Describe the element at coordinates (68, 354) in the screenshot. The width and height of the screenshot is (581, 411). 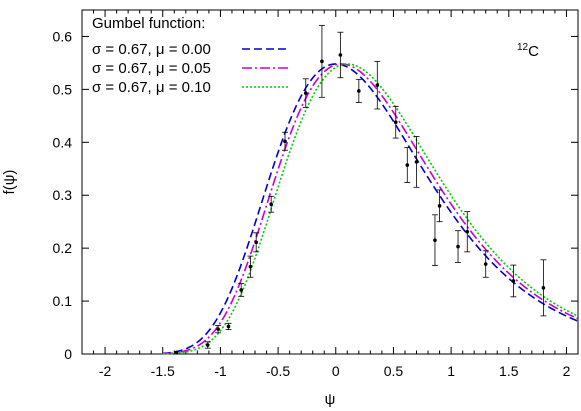
I see `y-tick-label: 0` at that location.